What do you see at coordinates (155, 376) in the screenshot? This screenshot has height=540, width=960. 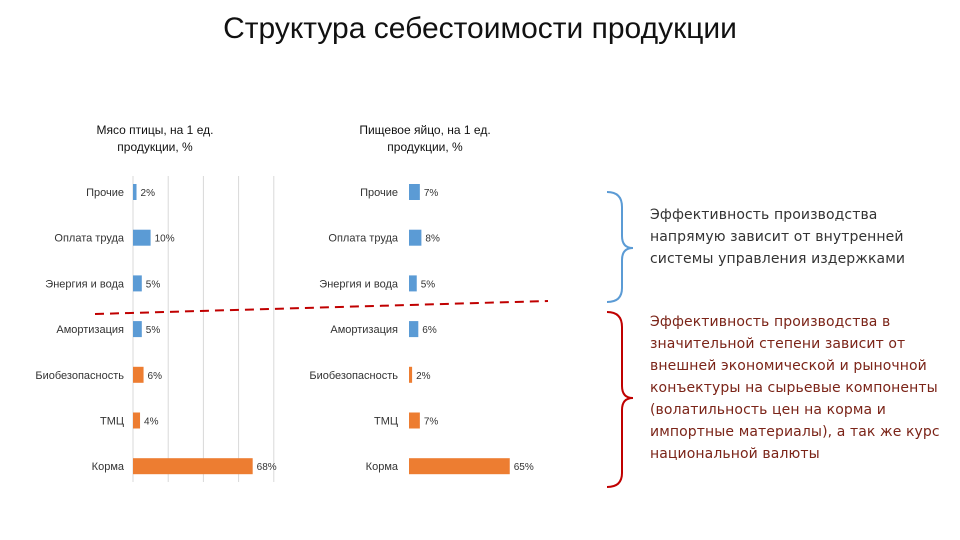 I see `poultry-value-label: 6%` at bounding box center [155, 376].